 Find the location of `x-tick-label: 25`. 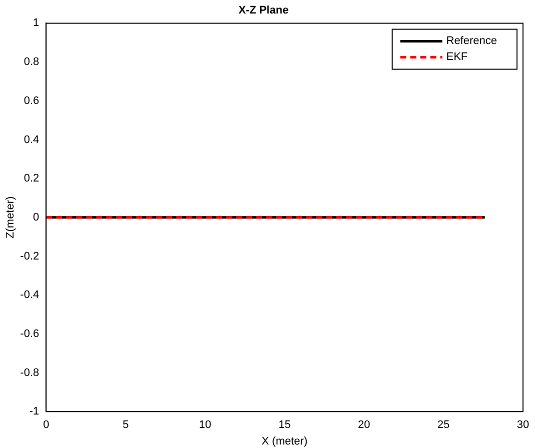

x-tick-label: 25 is located at coordinates (443, 425).